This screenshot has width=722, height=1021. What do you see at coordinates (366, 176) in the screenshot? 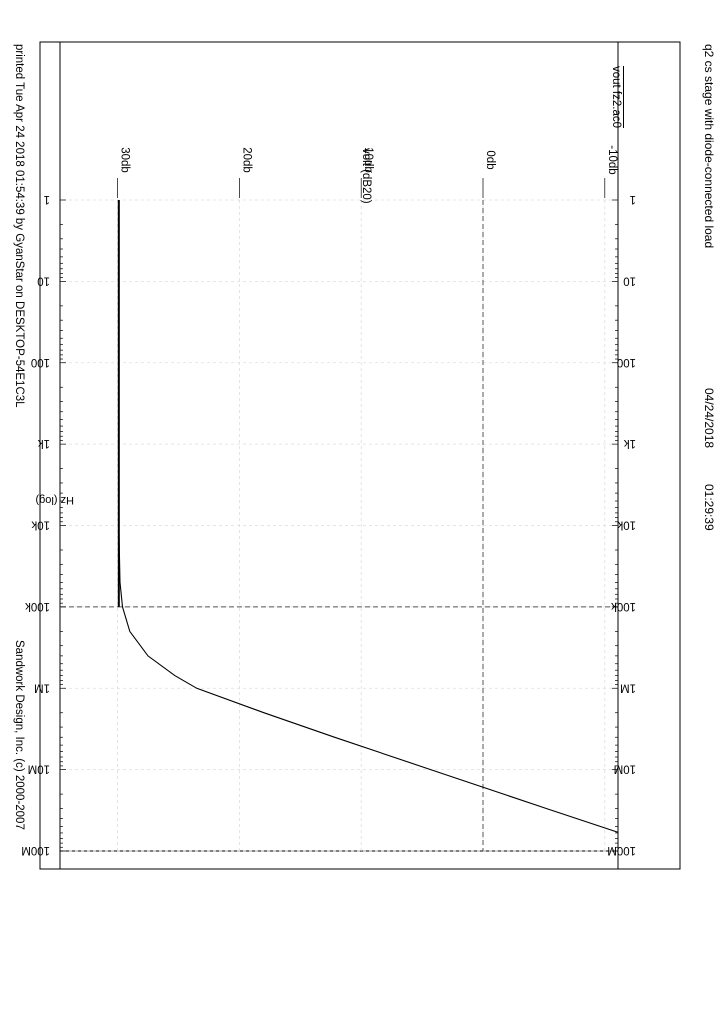
I see `y-axis-label: volt (dB20)` at bounding box center [366, 176].